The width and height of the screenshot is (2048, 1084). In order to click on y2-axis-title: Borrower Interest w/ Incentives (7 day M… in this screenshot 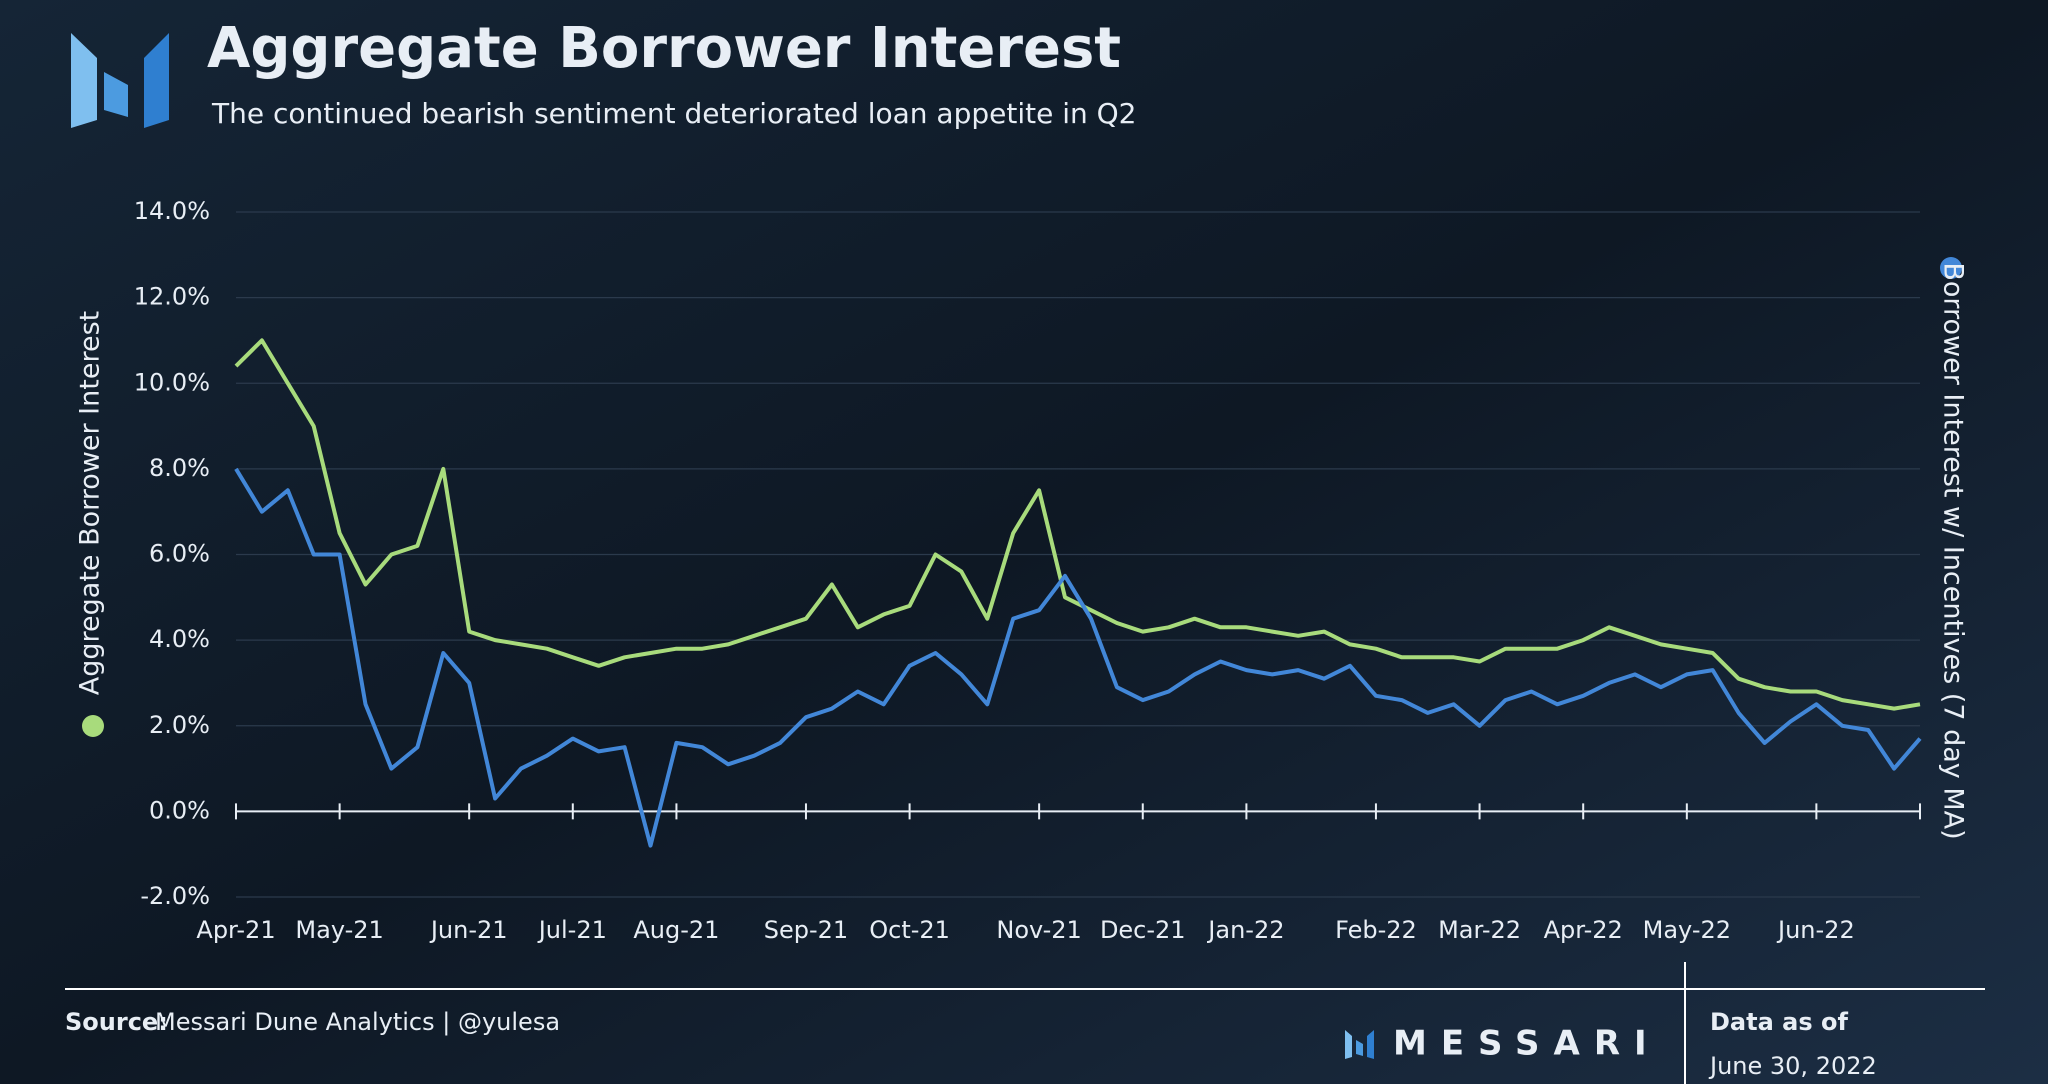, I will do `click(1953, 550)`.